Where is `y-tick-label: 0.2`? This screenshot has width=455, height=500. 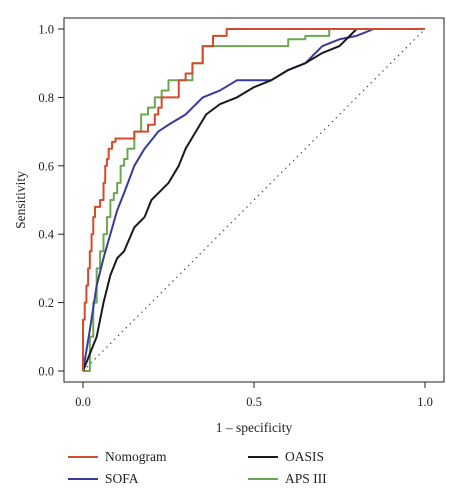
y-tick-label: 0.2 is located at coordinates (46, 303).